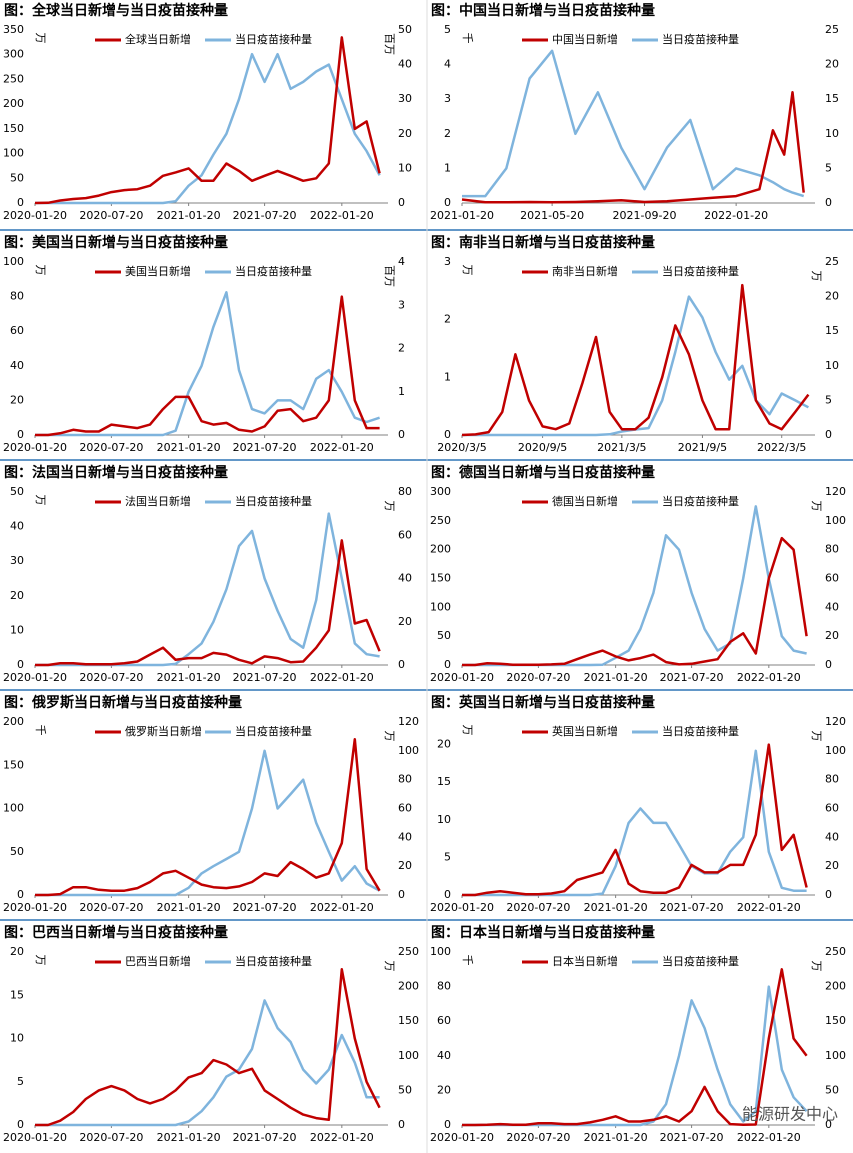  I want to click on y2-unit: 百万, so click(389, 276).